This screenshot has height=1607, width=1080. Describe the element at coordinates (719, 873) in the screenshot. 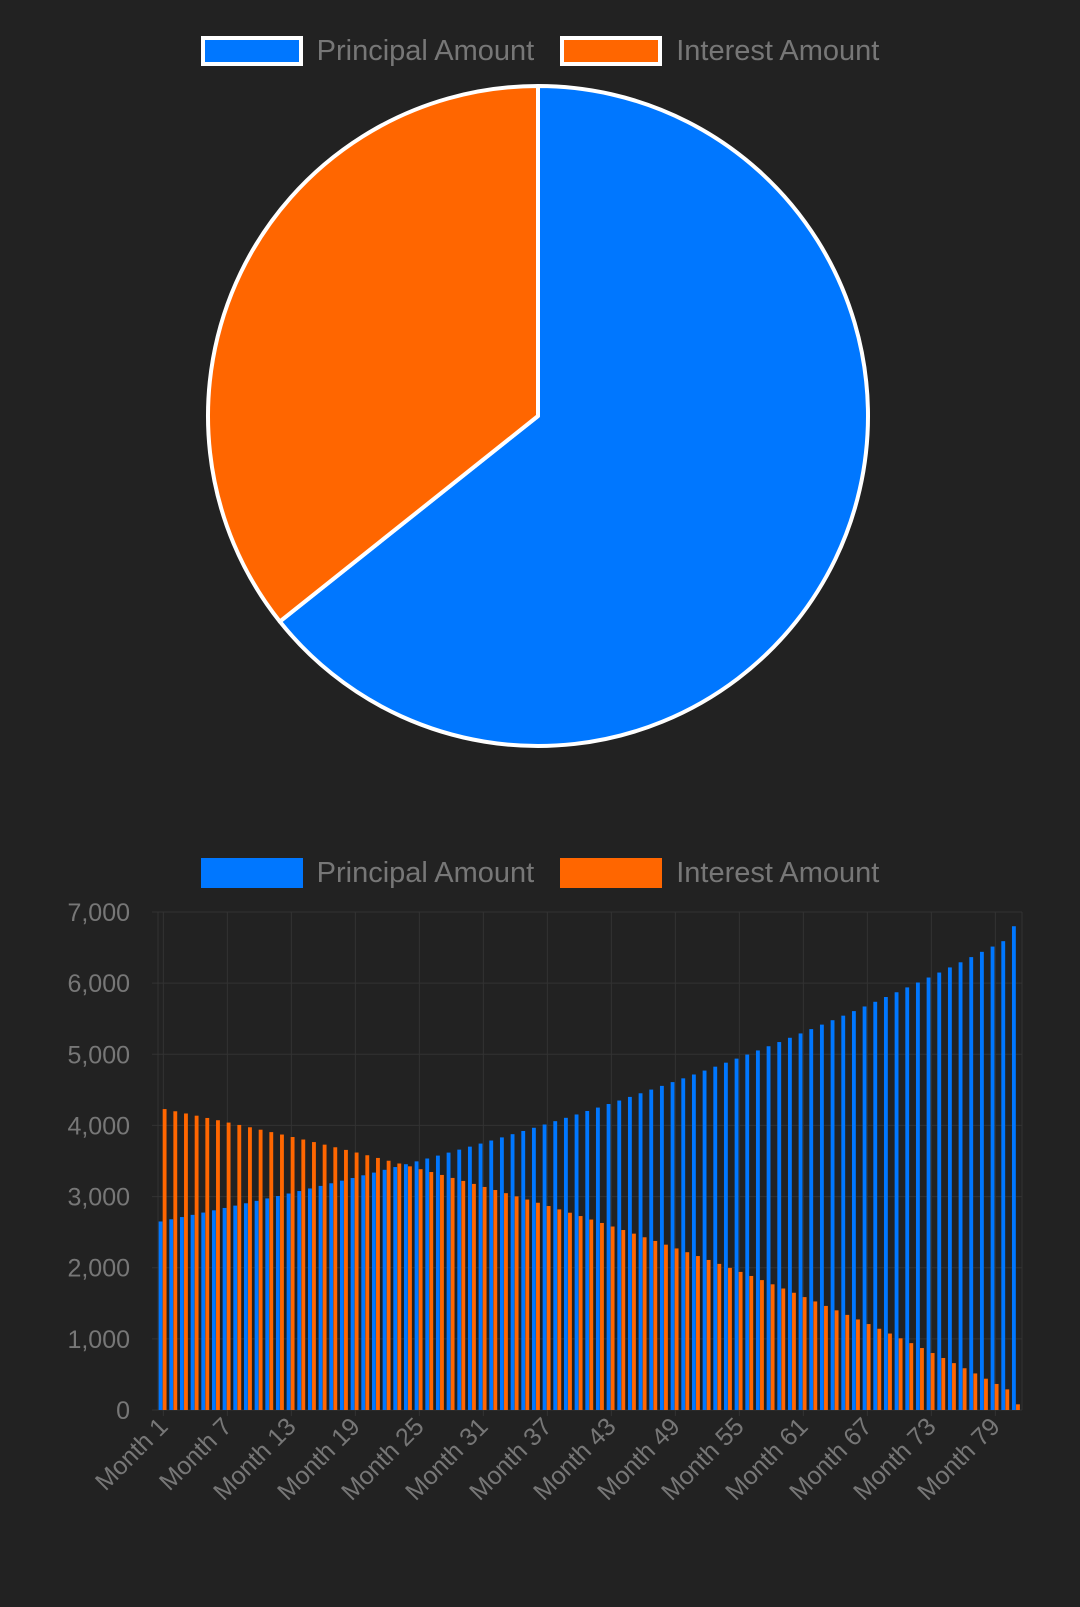

I see `bar-legend-item-interest: Interest Amount` at that location.